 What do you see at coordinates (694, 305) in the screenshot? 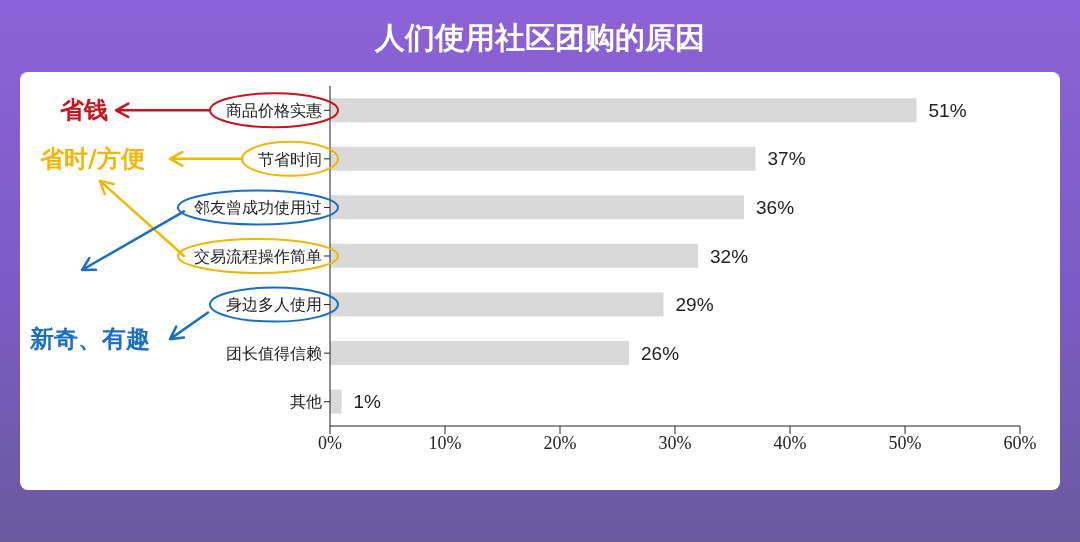
I see `data-label: 29%` at bounding box center [694, 305].